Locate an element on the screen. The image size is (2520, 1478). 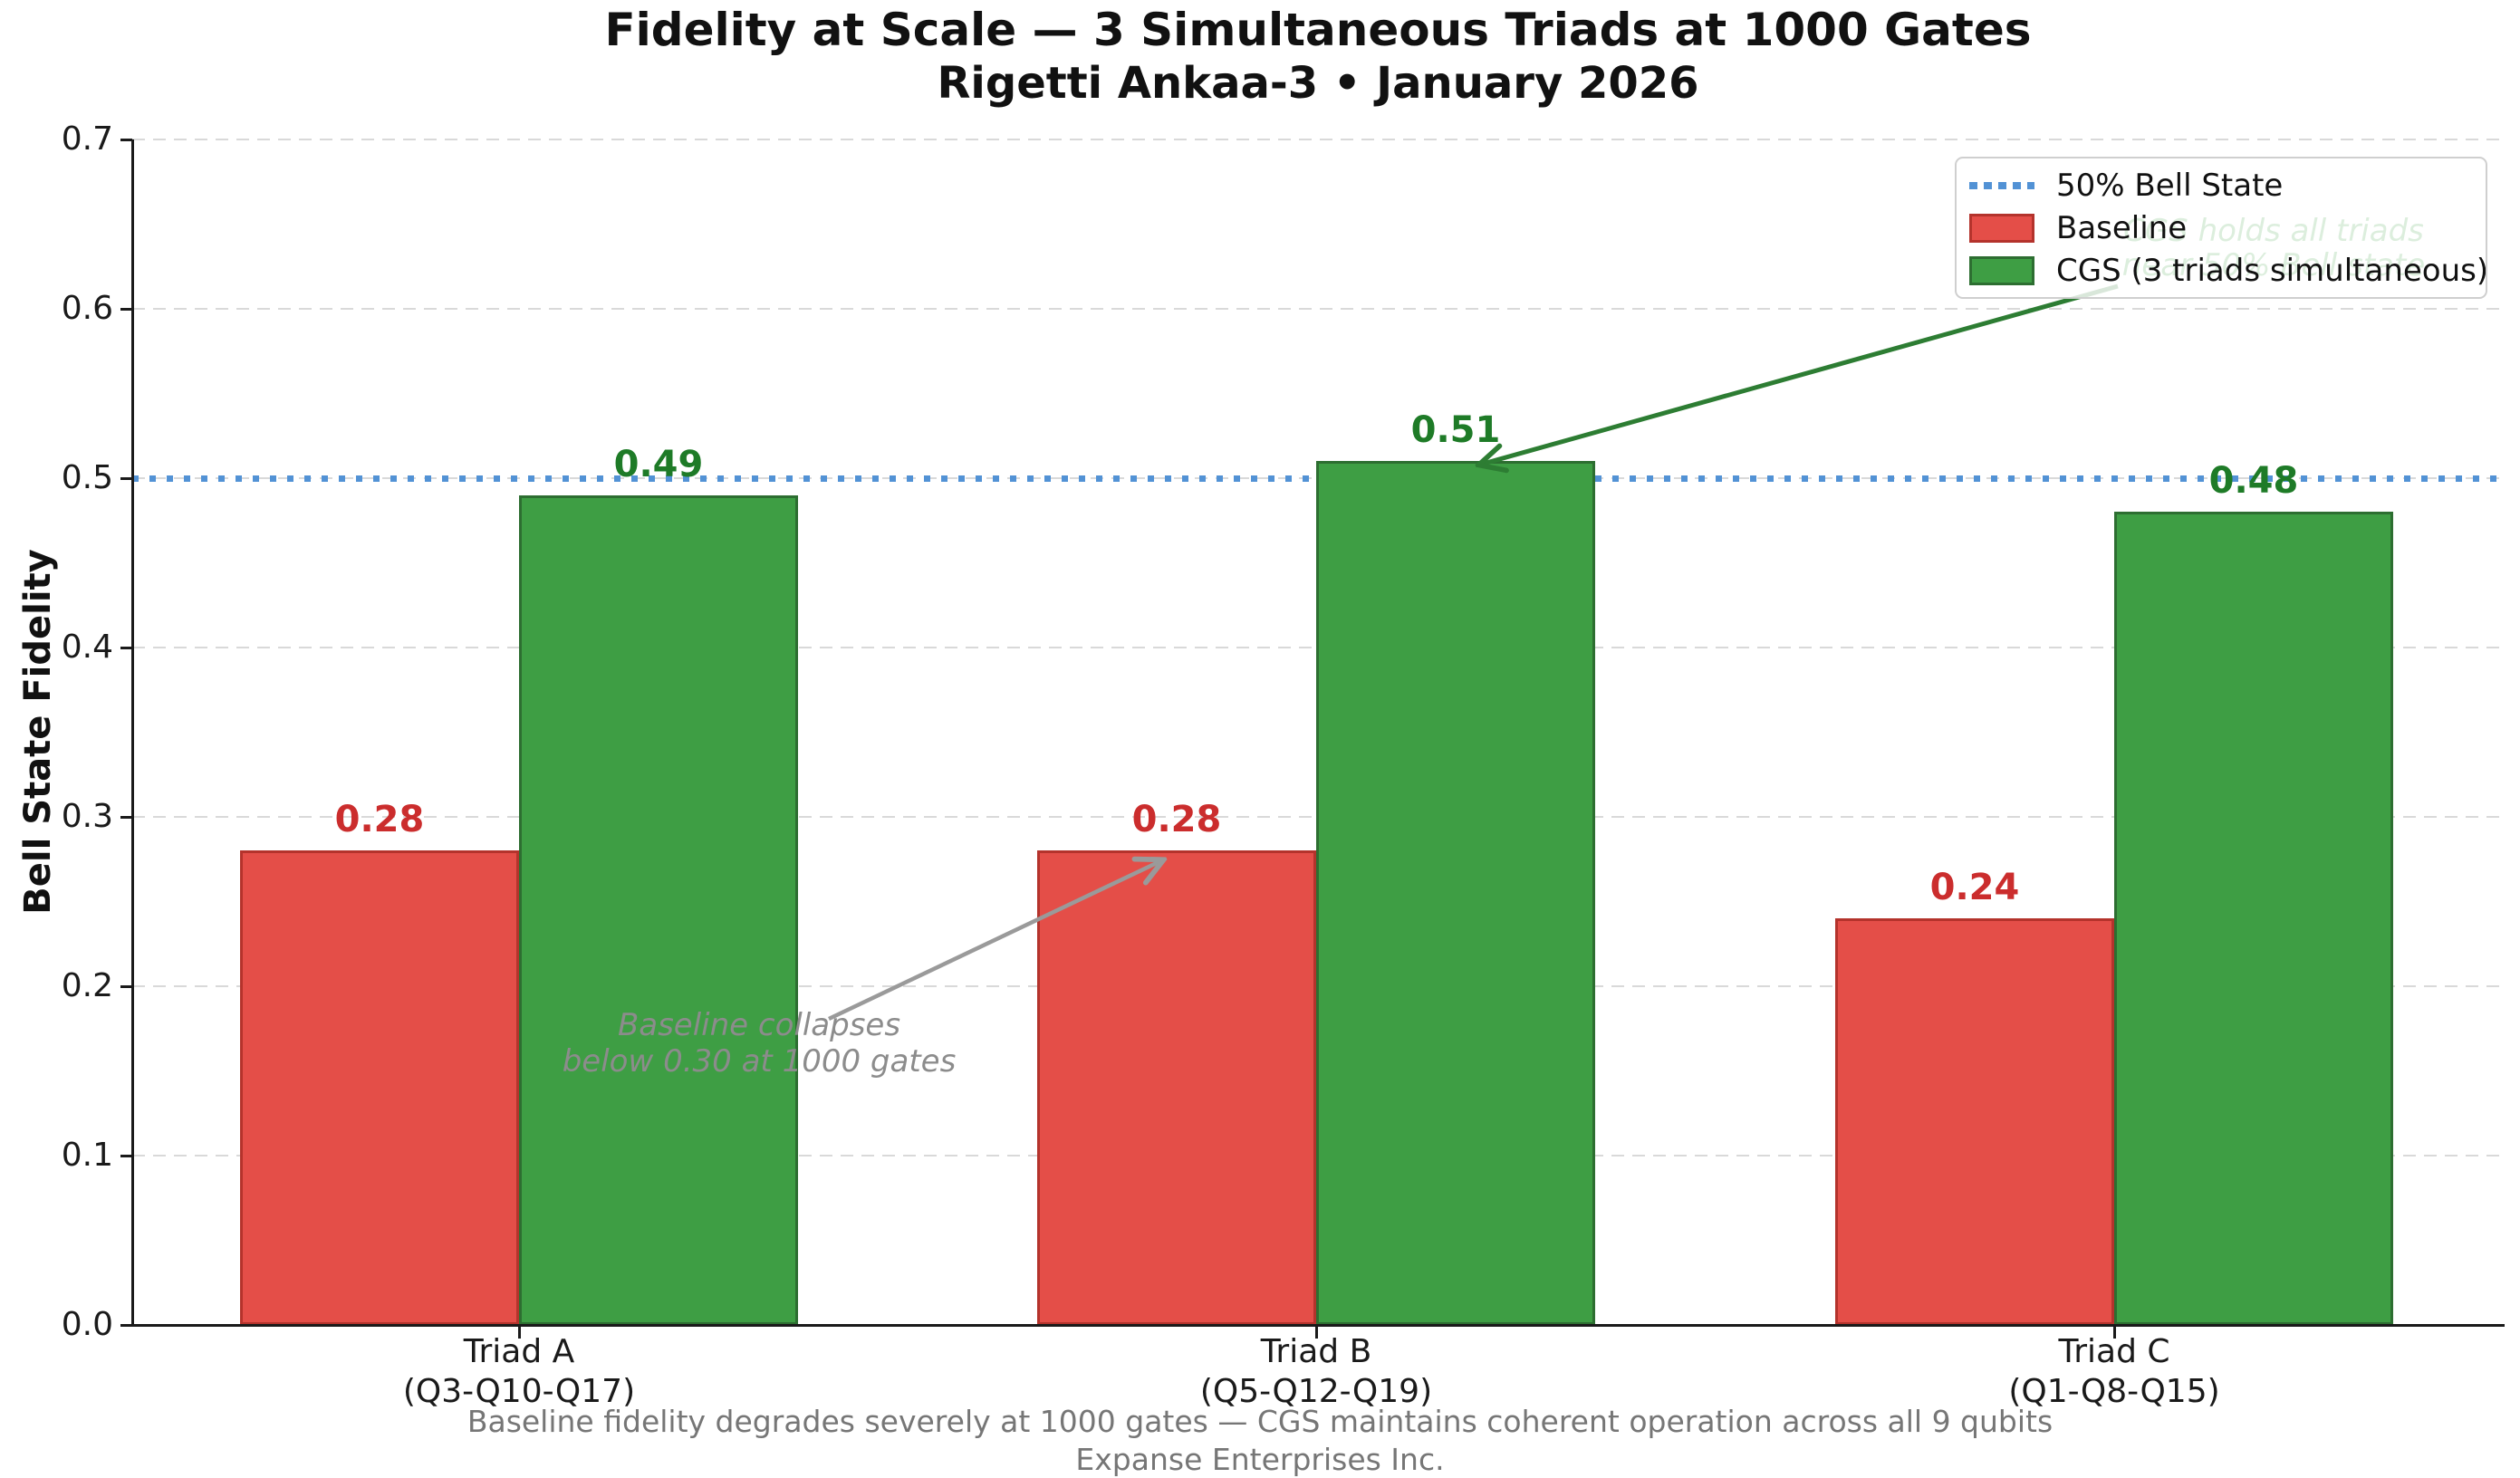
x-tick-label: Triad C (Q1-Q8-Q15) is located at coordinates (2114, 1372).